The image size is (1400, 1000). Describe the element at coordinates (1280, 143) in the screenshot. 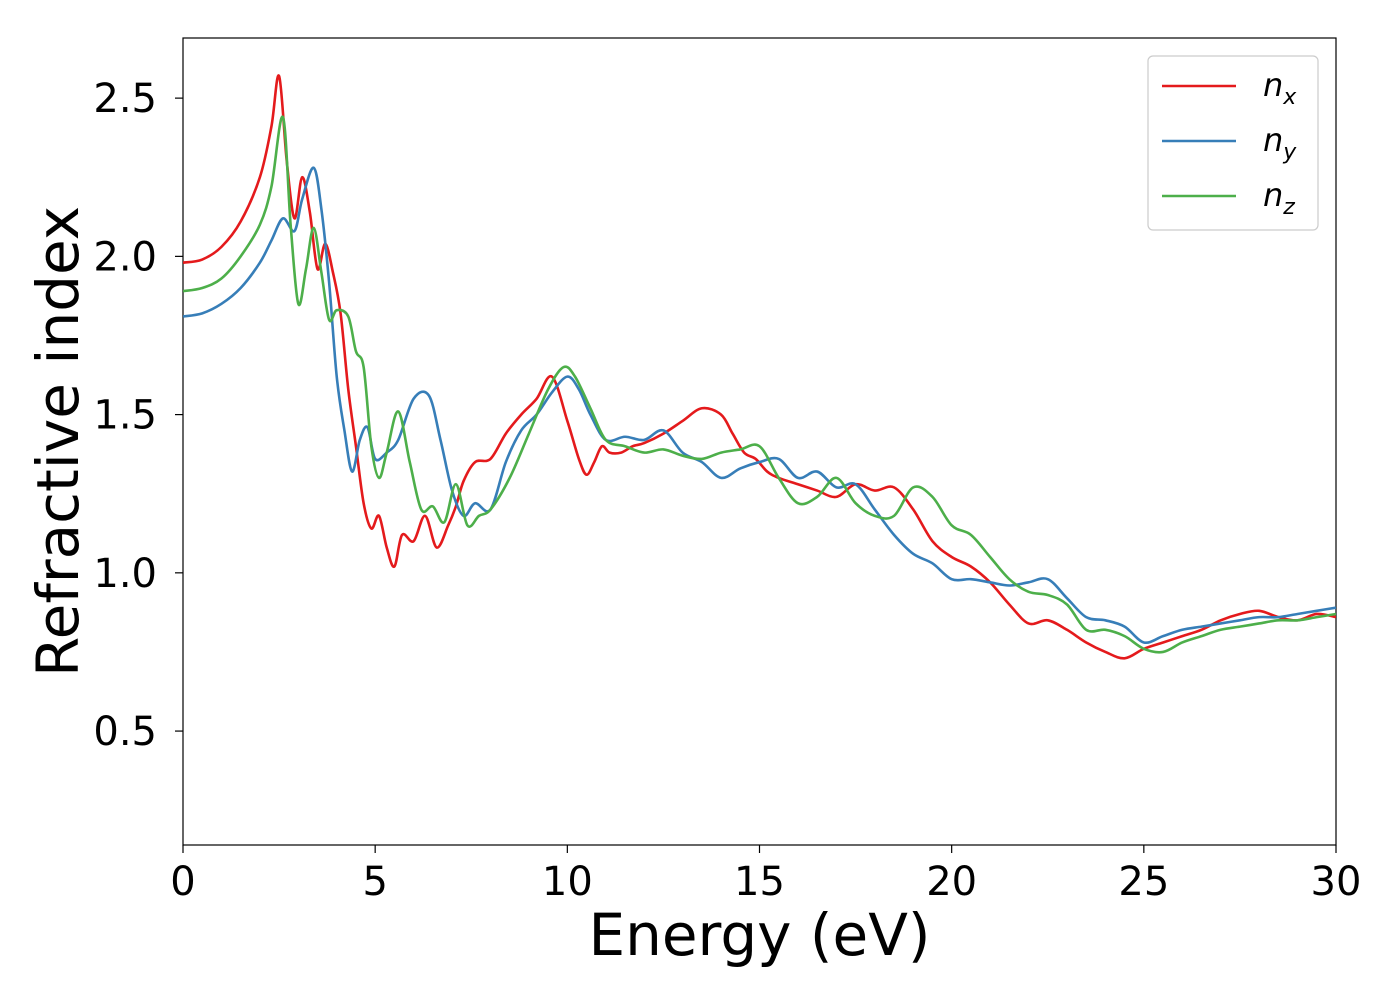

I see `legend-label-ny: ny` at that location.